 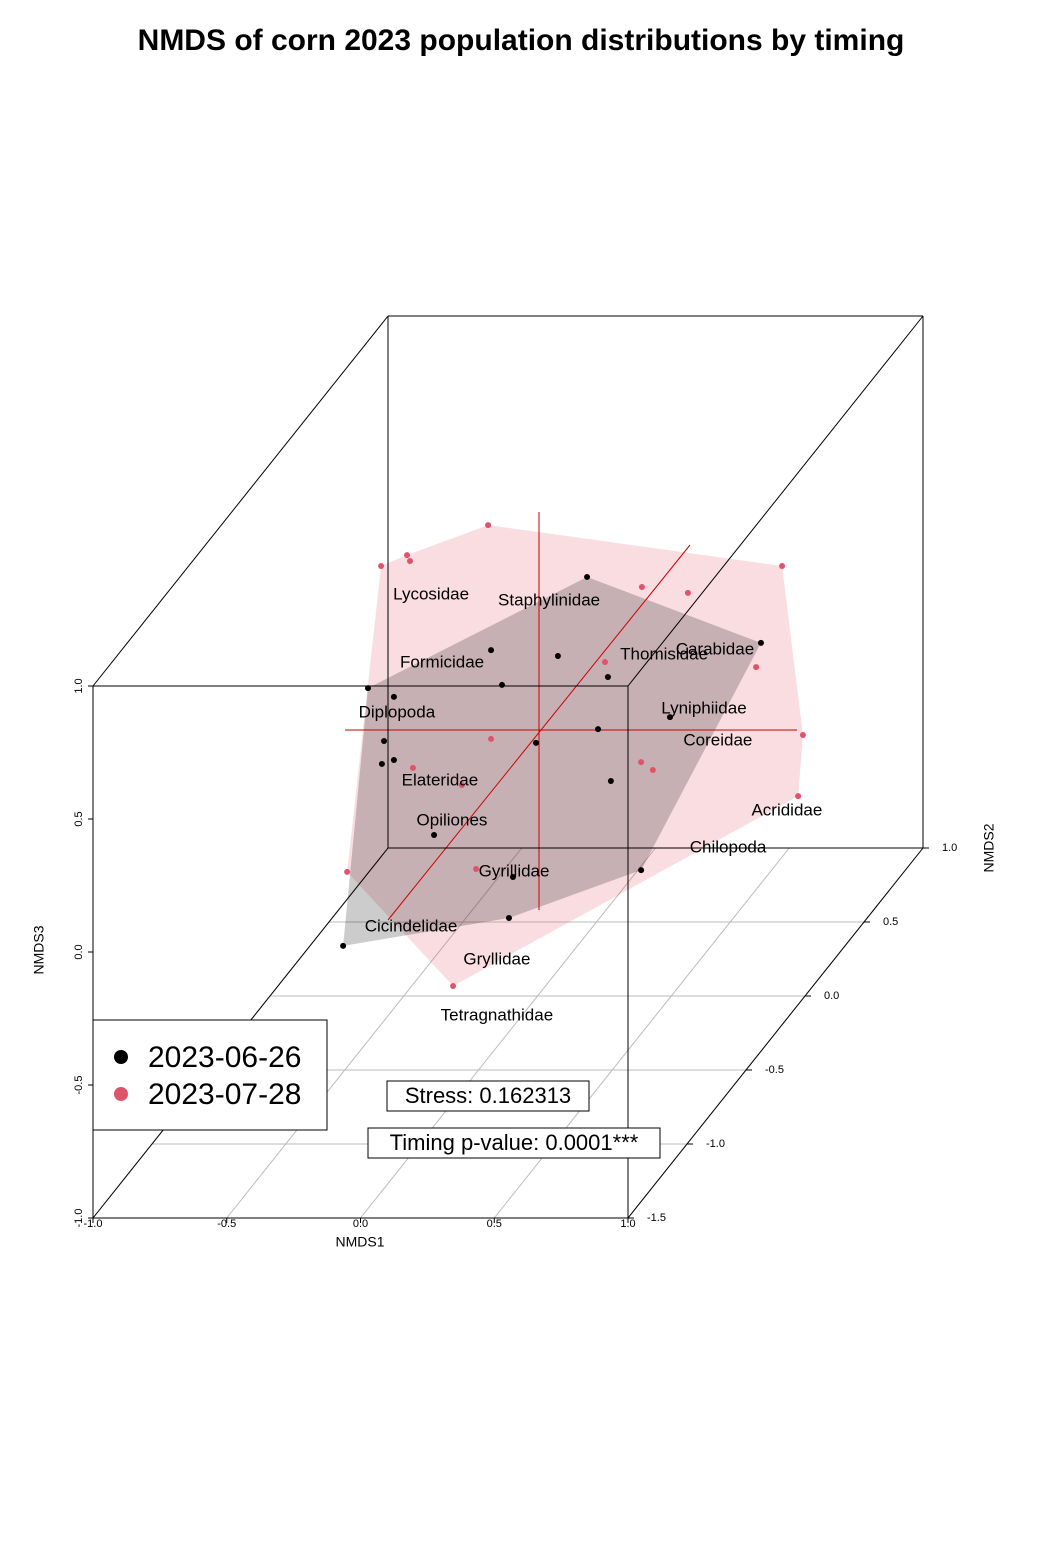 I want to click on y-tick-label: -0.5, so click(x=79, y=1085).